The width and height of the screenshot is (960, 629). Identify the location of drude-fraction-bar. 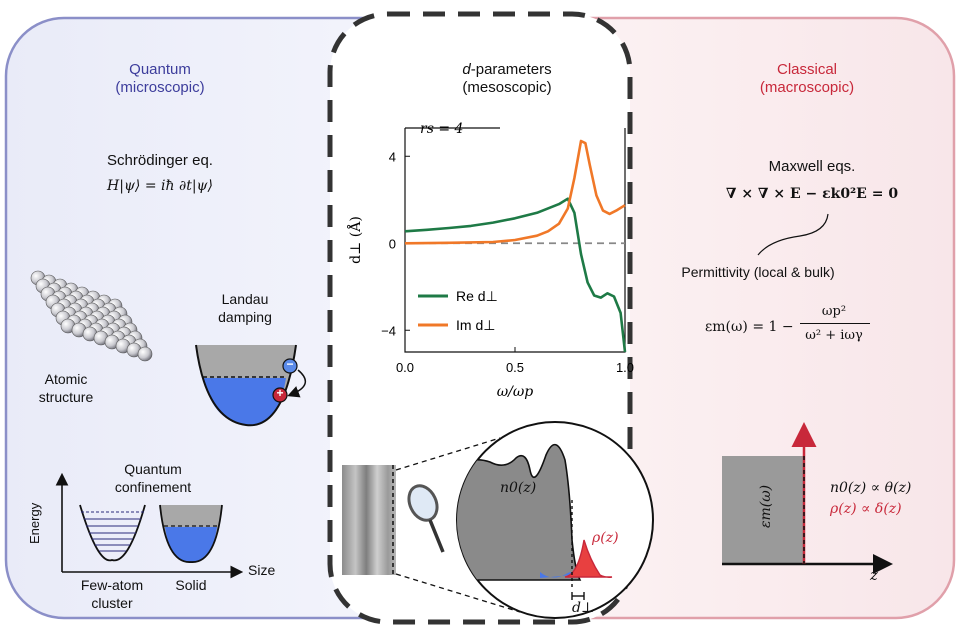
(835, 323).